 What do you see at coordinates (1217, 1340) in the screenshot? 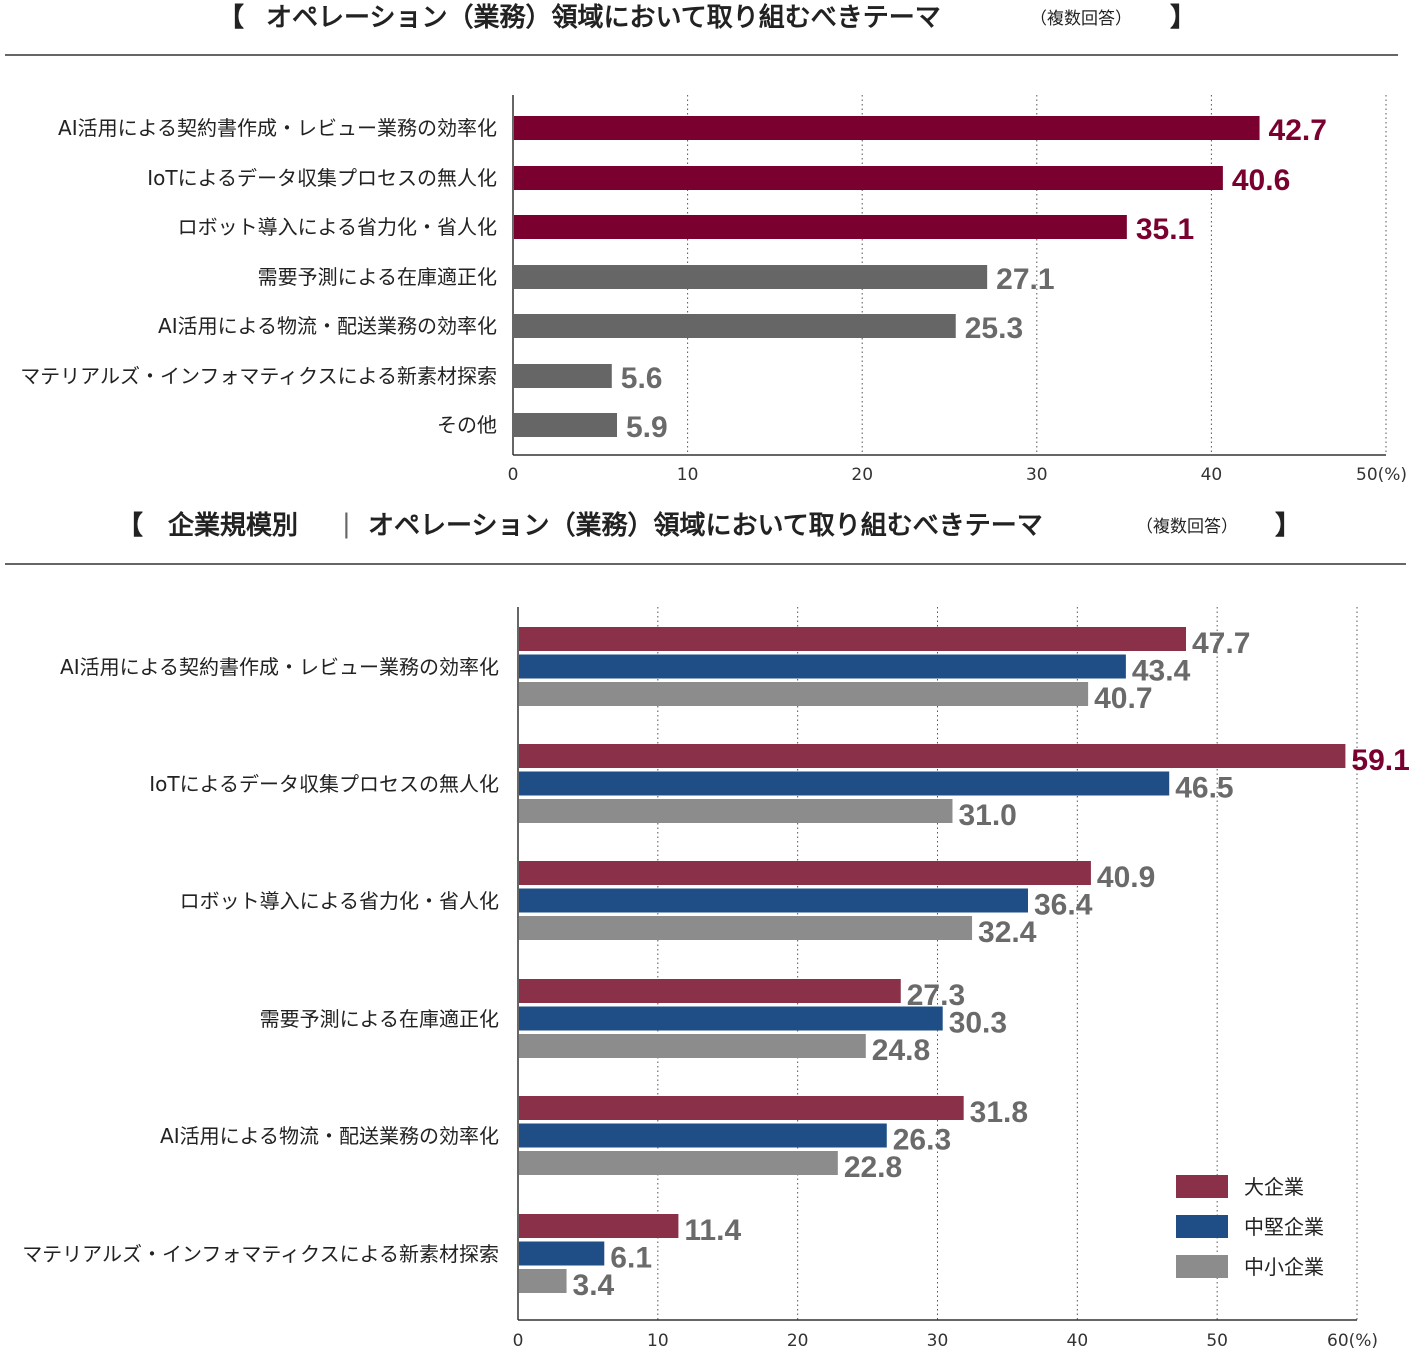
I see `x-tick-label: 50` at bounding box center [1217, 1340].